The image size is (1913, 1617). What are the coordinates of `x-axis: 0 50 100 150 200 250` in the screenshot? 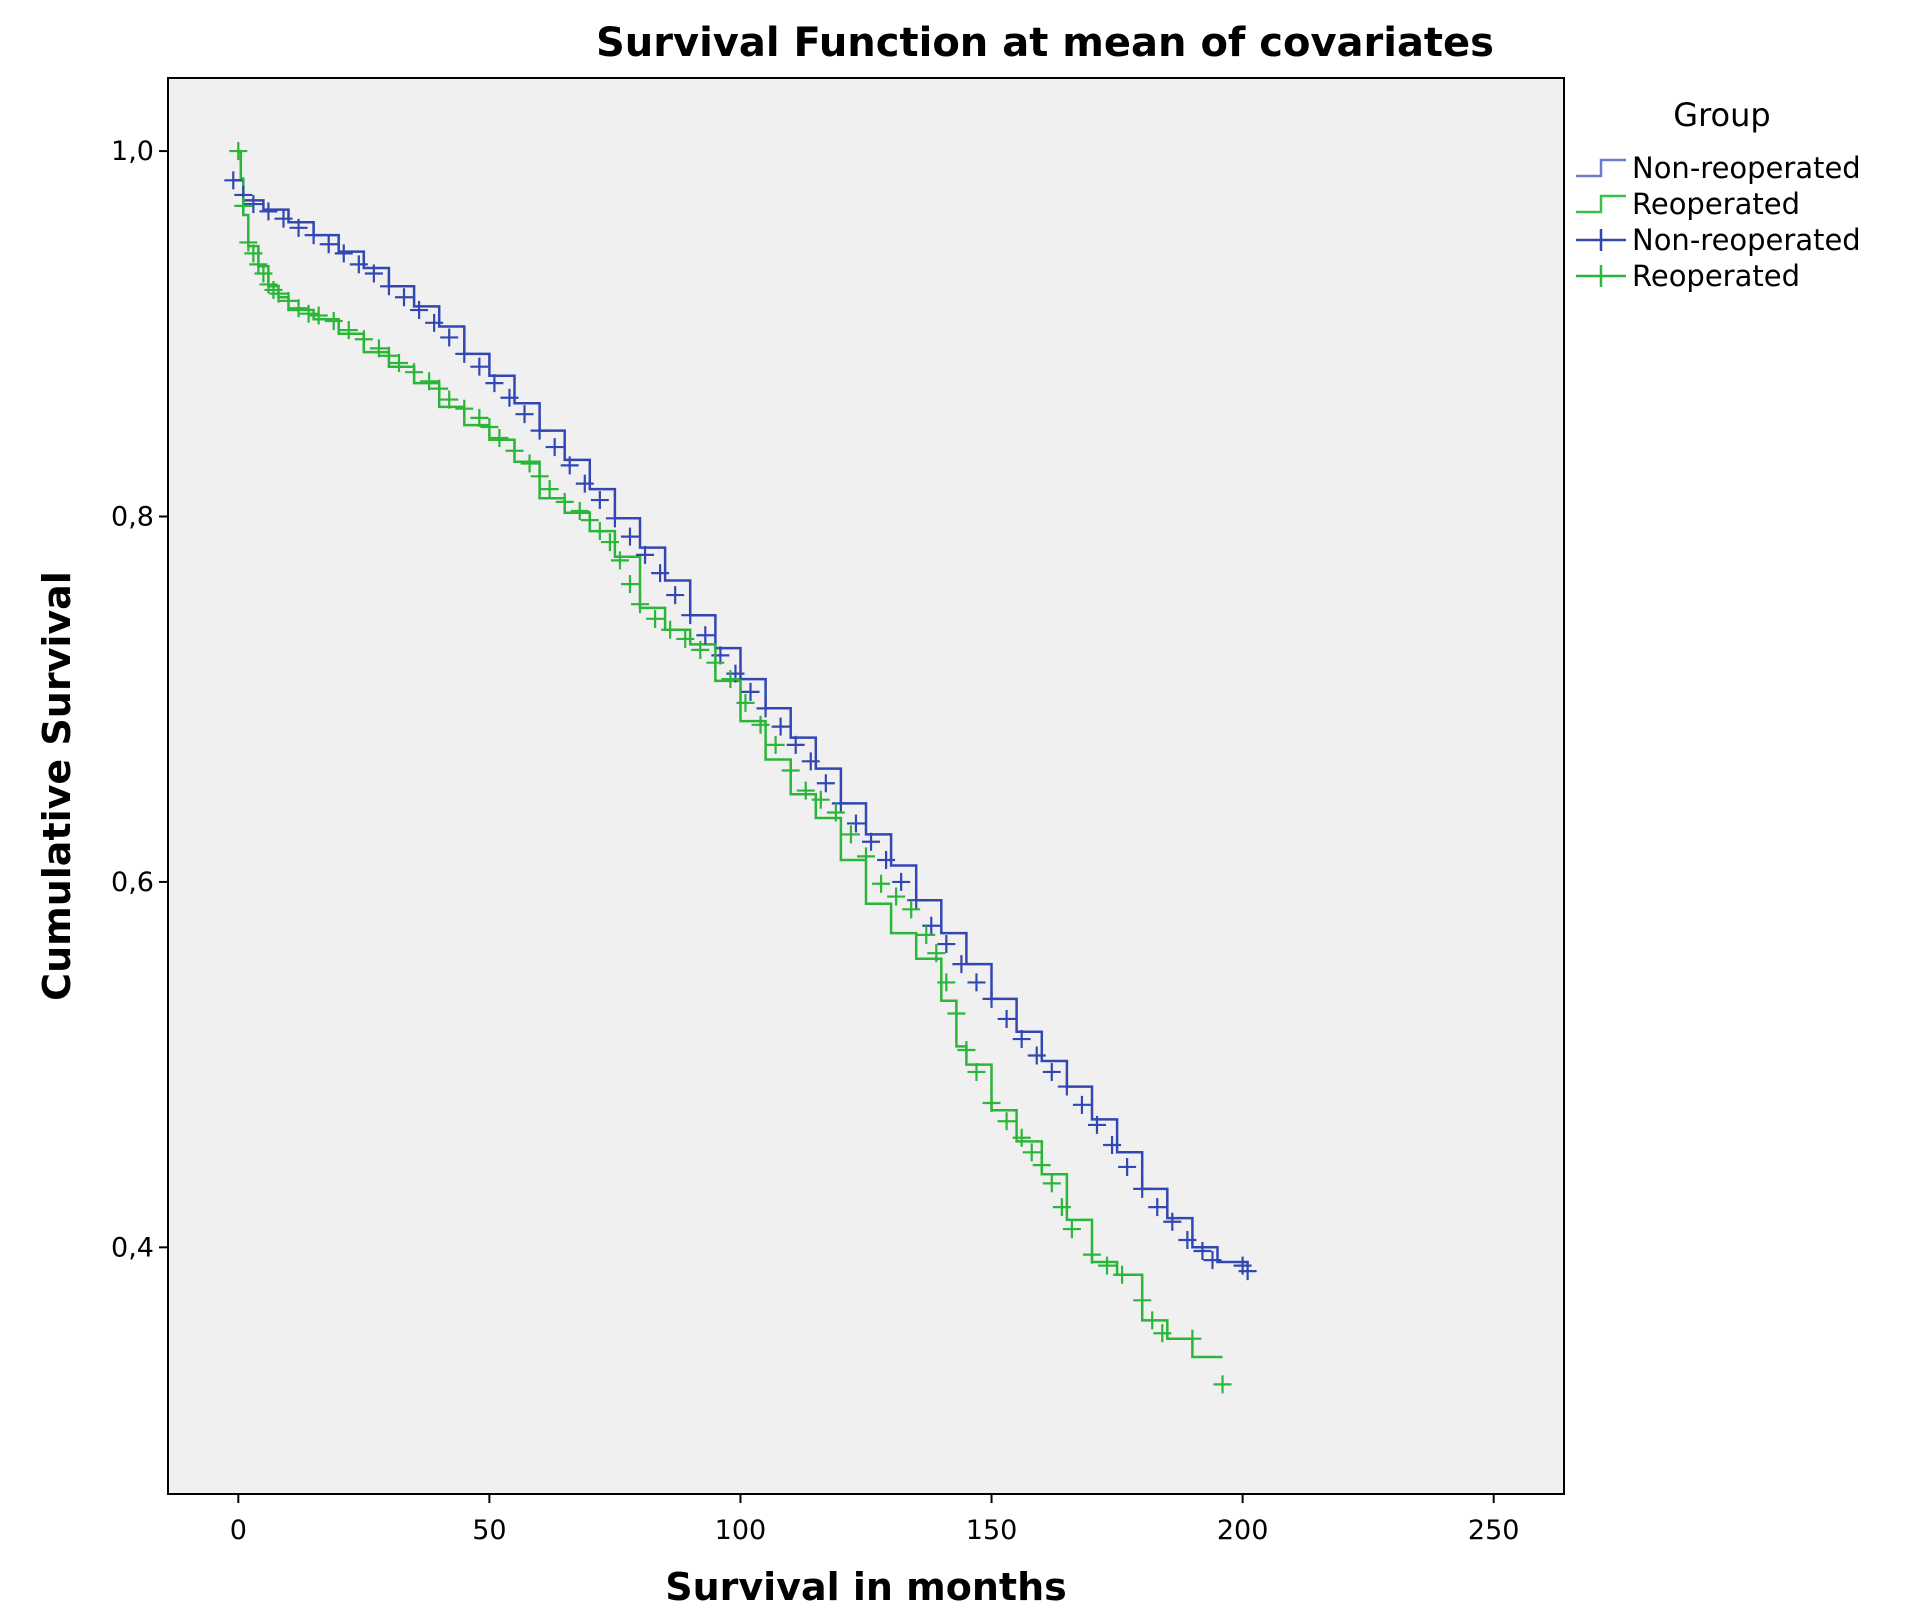 It's located at (875, 1520).